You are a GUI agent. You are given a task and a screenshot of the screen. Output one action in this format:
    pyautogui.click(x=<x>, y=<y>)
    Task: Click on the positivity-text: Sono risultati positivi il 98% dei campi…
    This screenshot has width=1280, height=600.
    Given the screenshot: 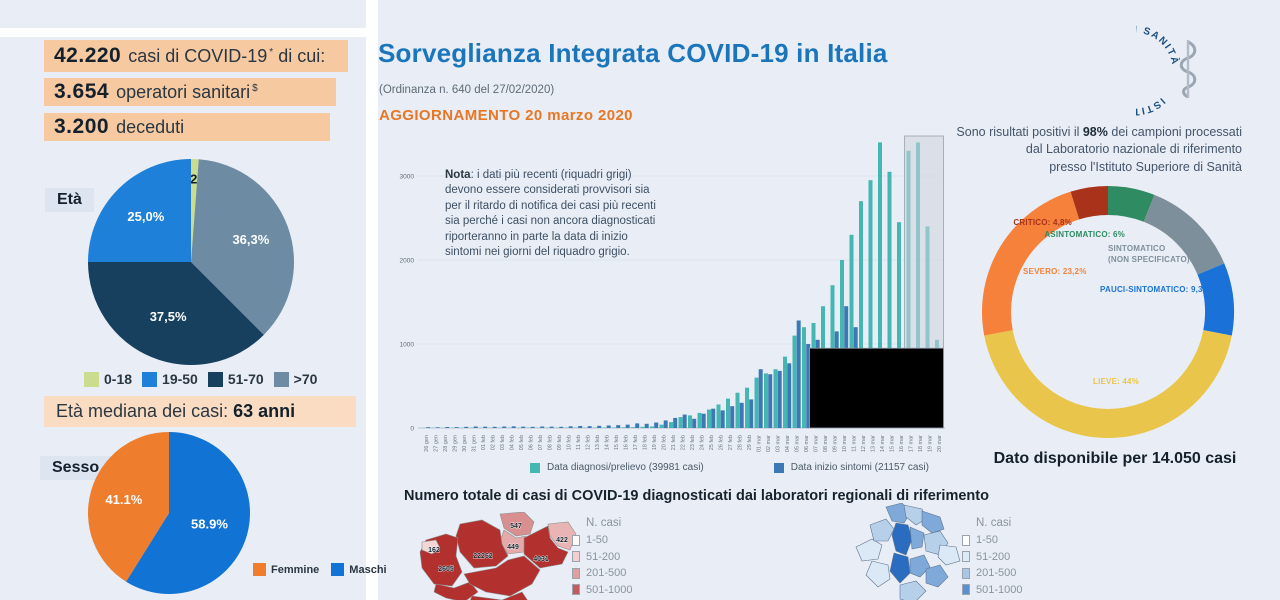 What is the action you would take?
    pyautogui.click(x=1096, y=150)
    